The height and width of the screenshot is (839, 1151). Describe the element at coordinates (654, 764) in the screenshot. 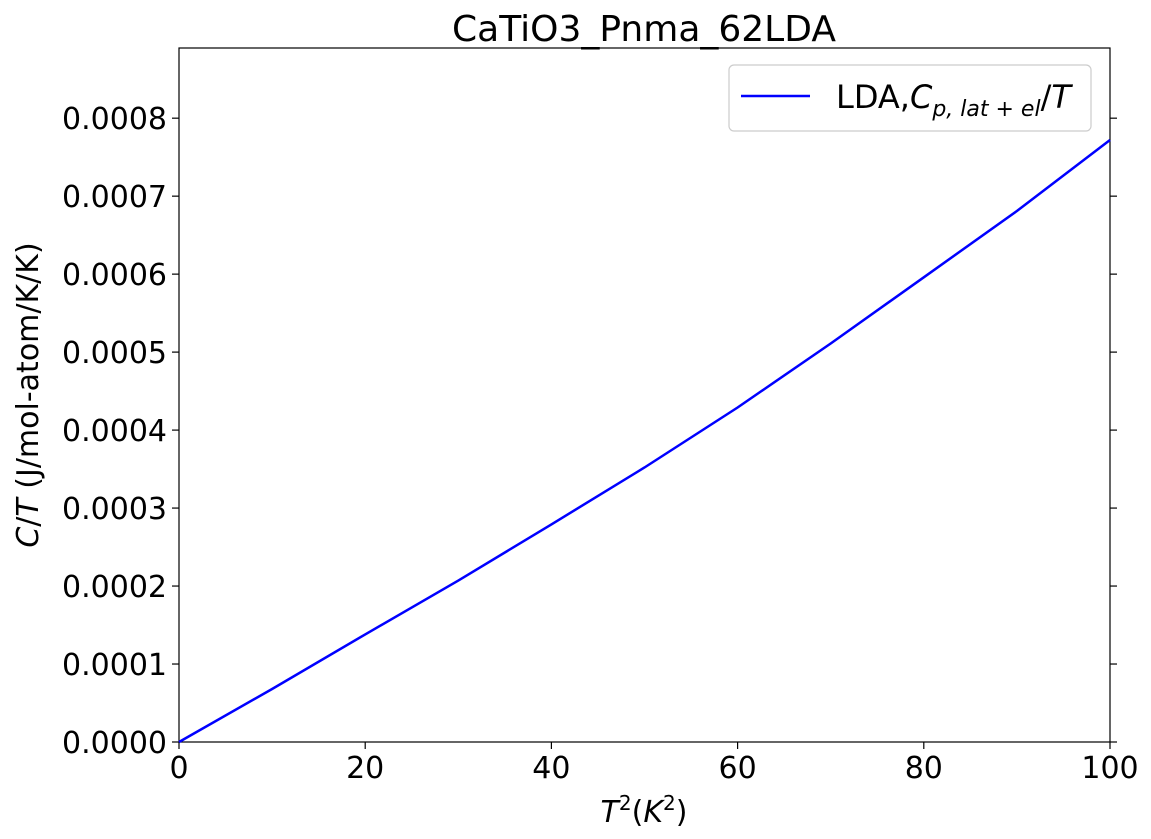

I see `x-axis: 0 20 40 60 80 100` at that location.